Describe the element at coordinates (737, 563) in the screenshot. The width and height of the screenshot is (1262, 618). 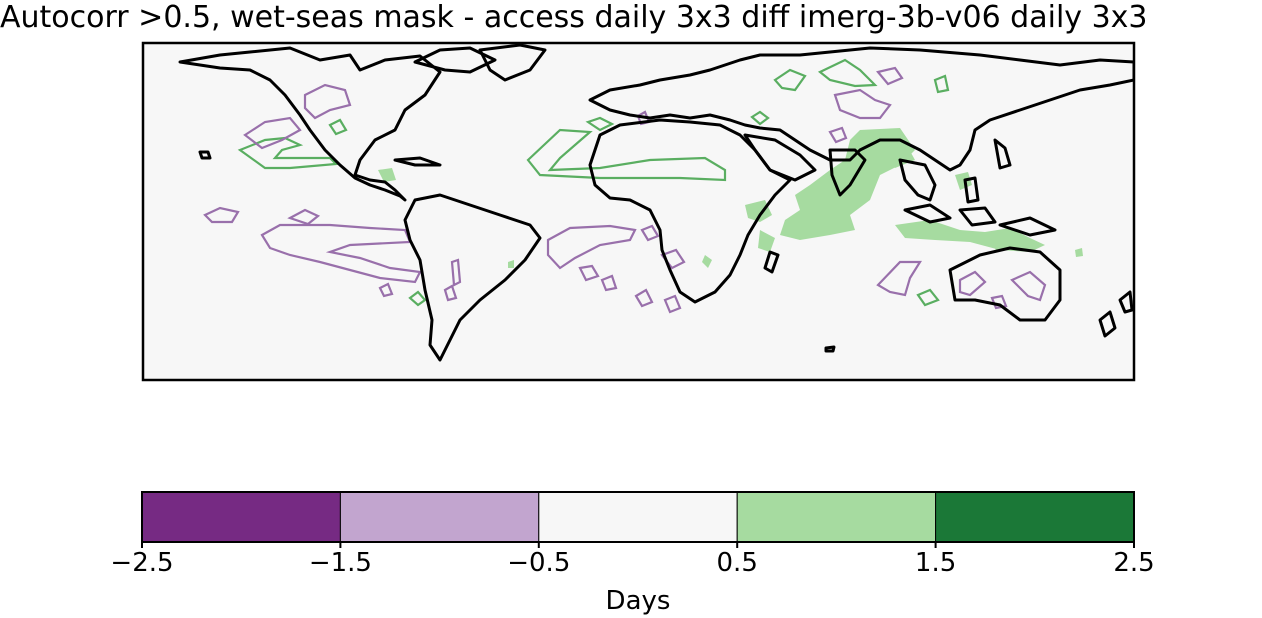
I see `colorbar-tick-label: 0.5` at that location.